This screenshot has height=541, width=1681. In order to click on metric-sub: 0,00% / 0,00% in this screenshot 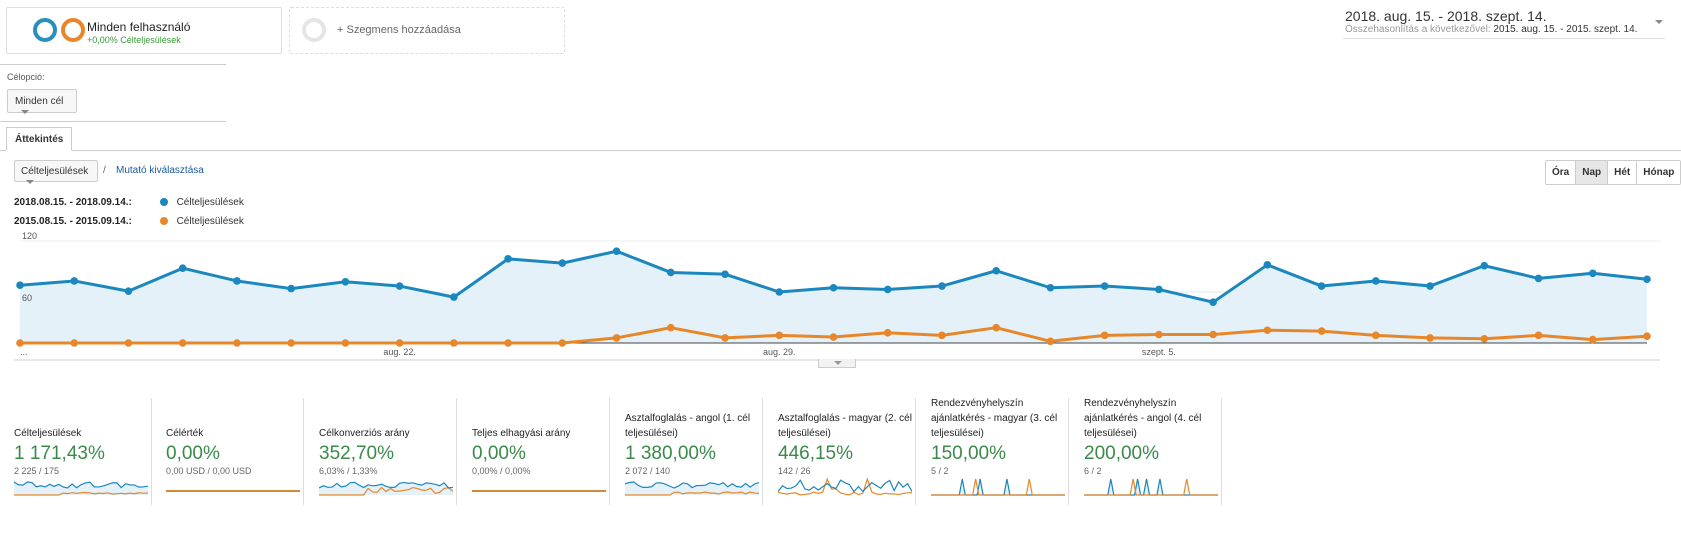, I will do `click(501, 471)`.